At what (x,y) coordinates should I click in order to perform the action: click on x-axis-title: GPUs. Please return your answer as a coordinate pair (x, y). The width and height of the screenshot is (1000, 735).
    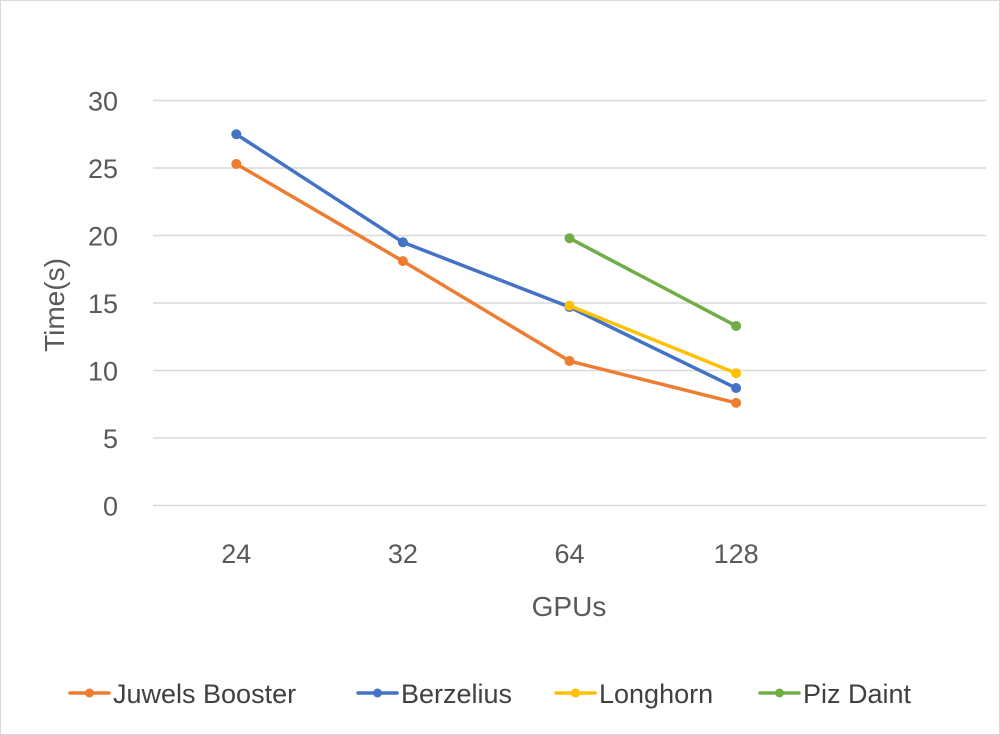
    Looking at the image, I should click on (569, 606).